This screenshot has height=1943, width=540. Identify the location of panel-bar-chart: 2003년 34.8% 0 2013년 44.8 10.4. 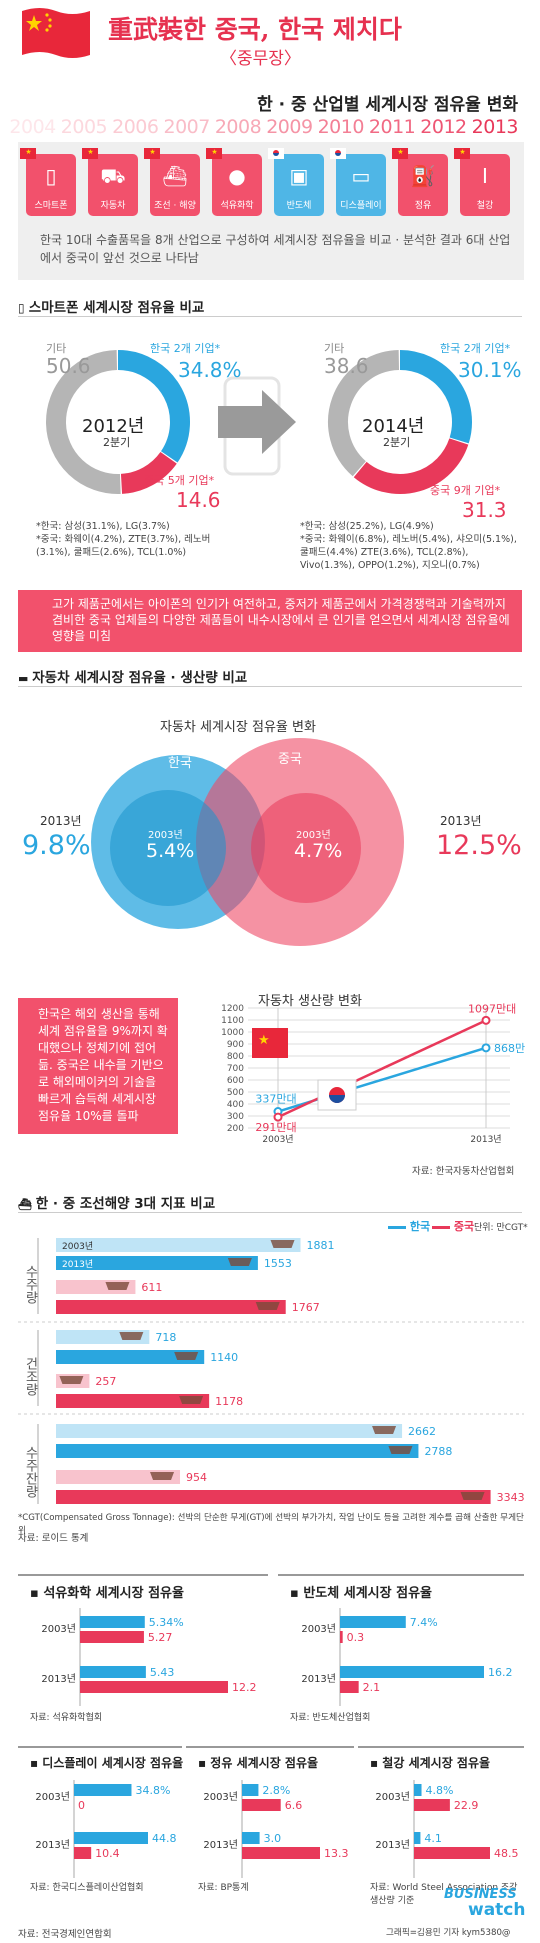
(106, 1829).